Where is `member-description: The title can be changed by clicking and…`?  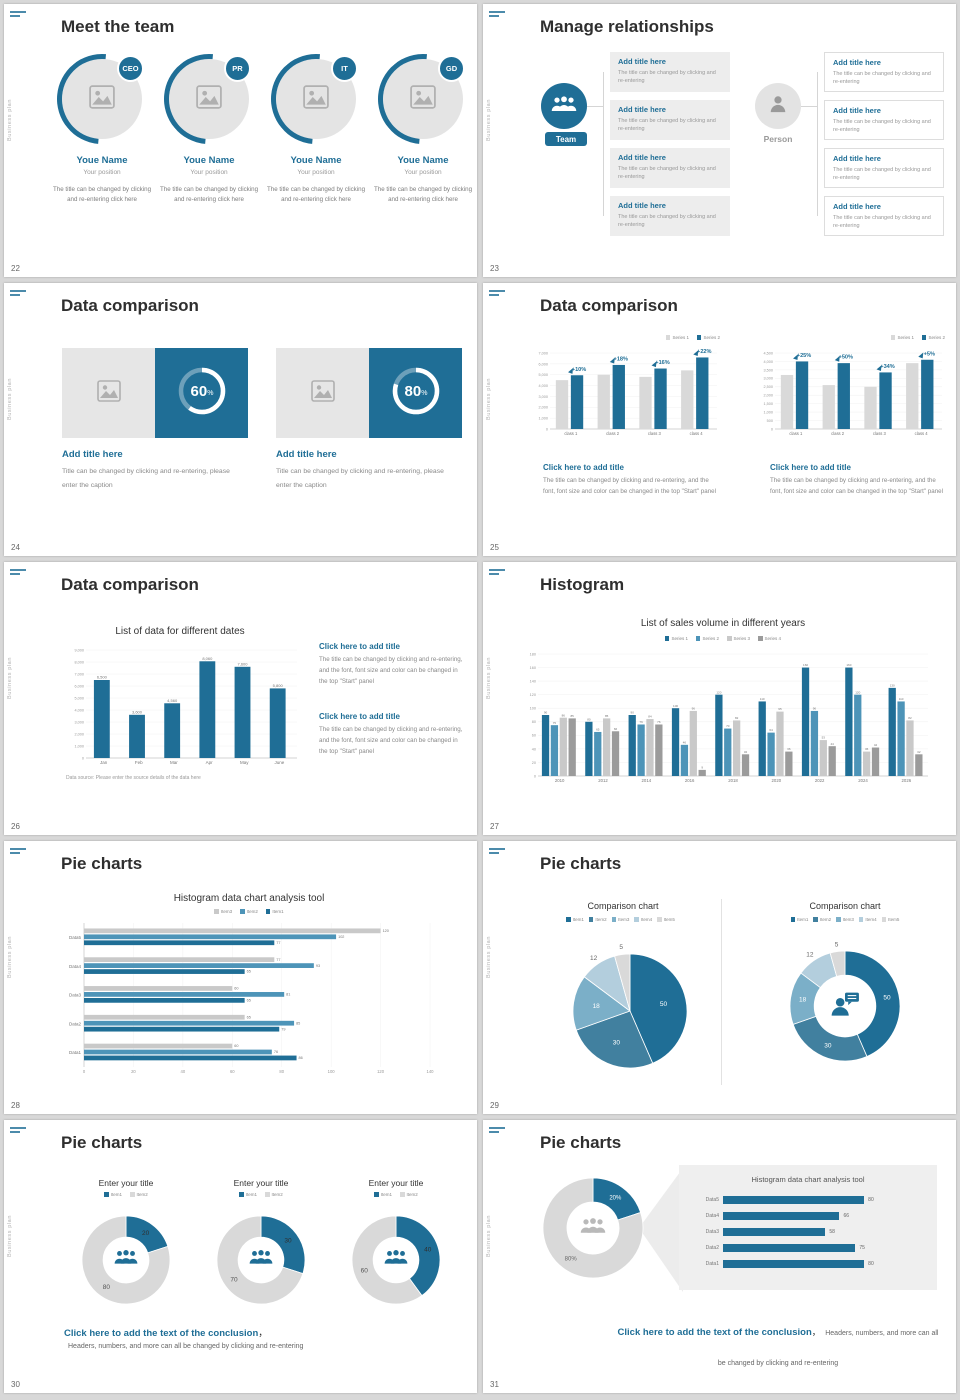
member-description: The title can be changed by clicking and… is located at coordinates (316, 194).